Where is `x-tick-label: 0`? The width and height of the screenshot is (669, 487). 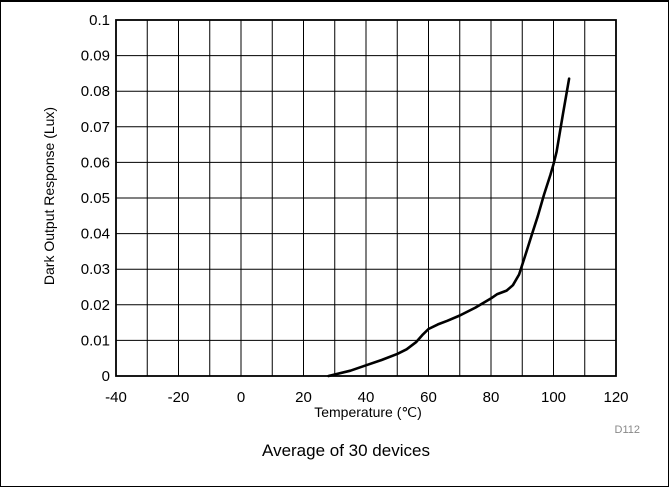 x-tick-label: 0 is located at coordinates (241, 397).